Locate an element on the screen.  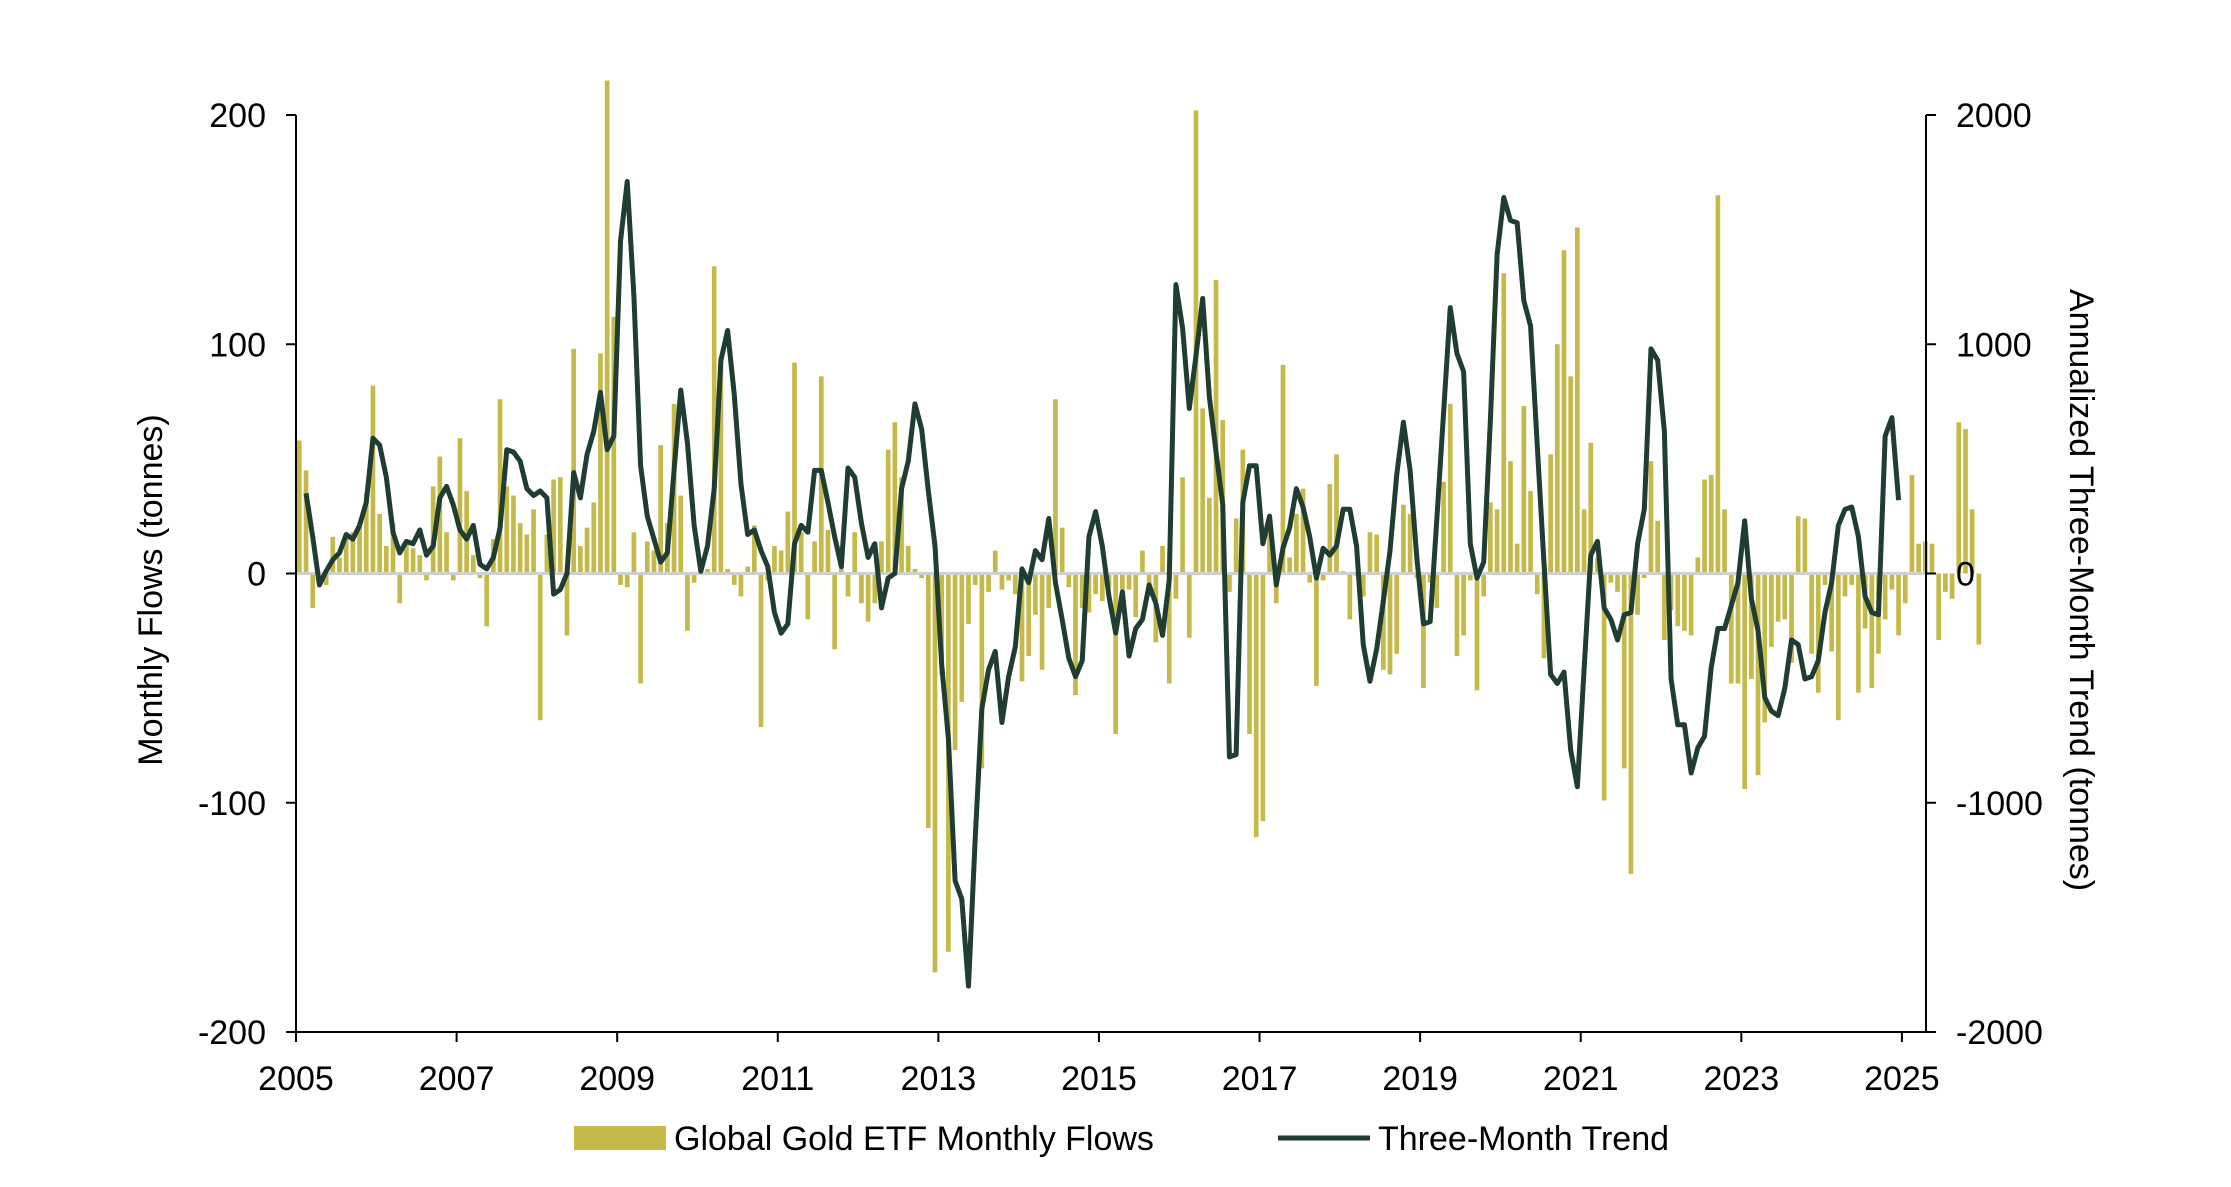
x-tick-label: 2015 is located at coordinates (1099, 1079).